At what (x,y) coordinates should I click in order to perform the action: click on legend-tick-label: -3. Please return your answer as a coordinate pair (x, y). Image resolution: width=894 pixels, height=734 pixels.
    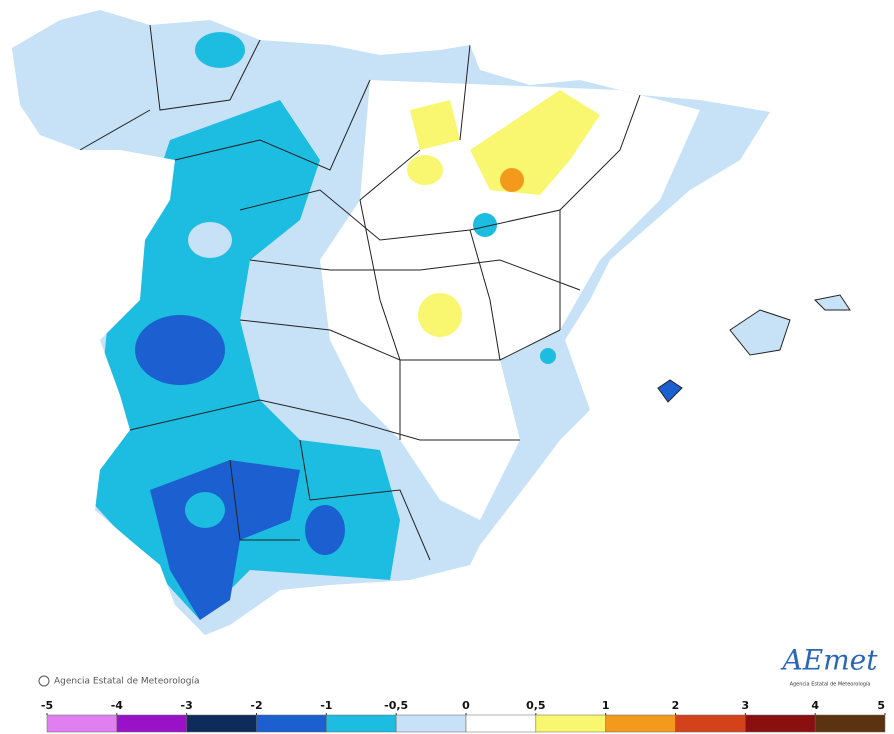
    Looking at the image, I should click on (187, 705).